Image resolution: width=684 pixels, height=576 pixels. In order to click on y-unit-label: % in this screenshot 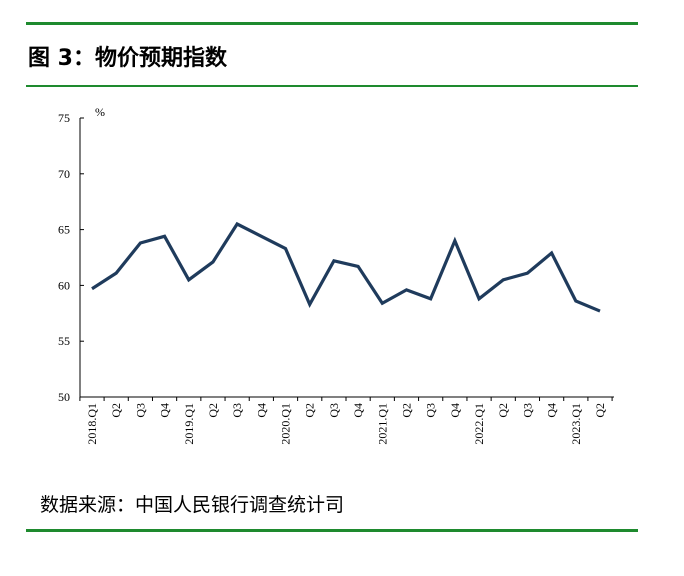, I will do `click(100, 112)`.